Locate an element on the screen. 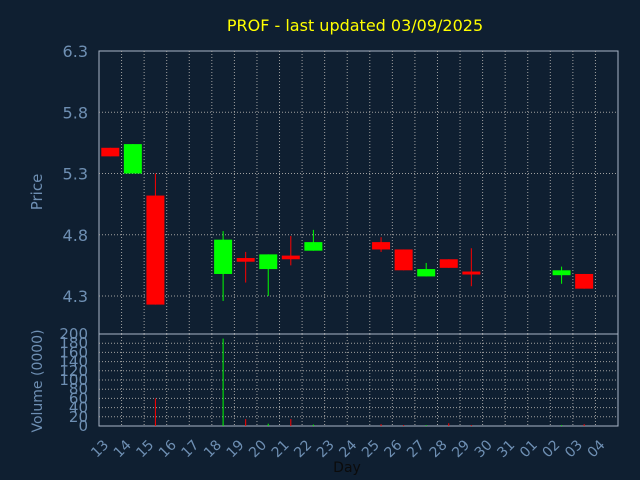 The height and width of the screenshot is (480, 640). price-tick-label: 5.8 is located at coordinates (75, 112).